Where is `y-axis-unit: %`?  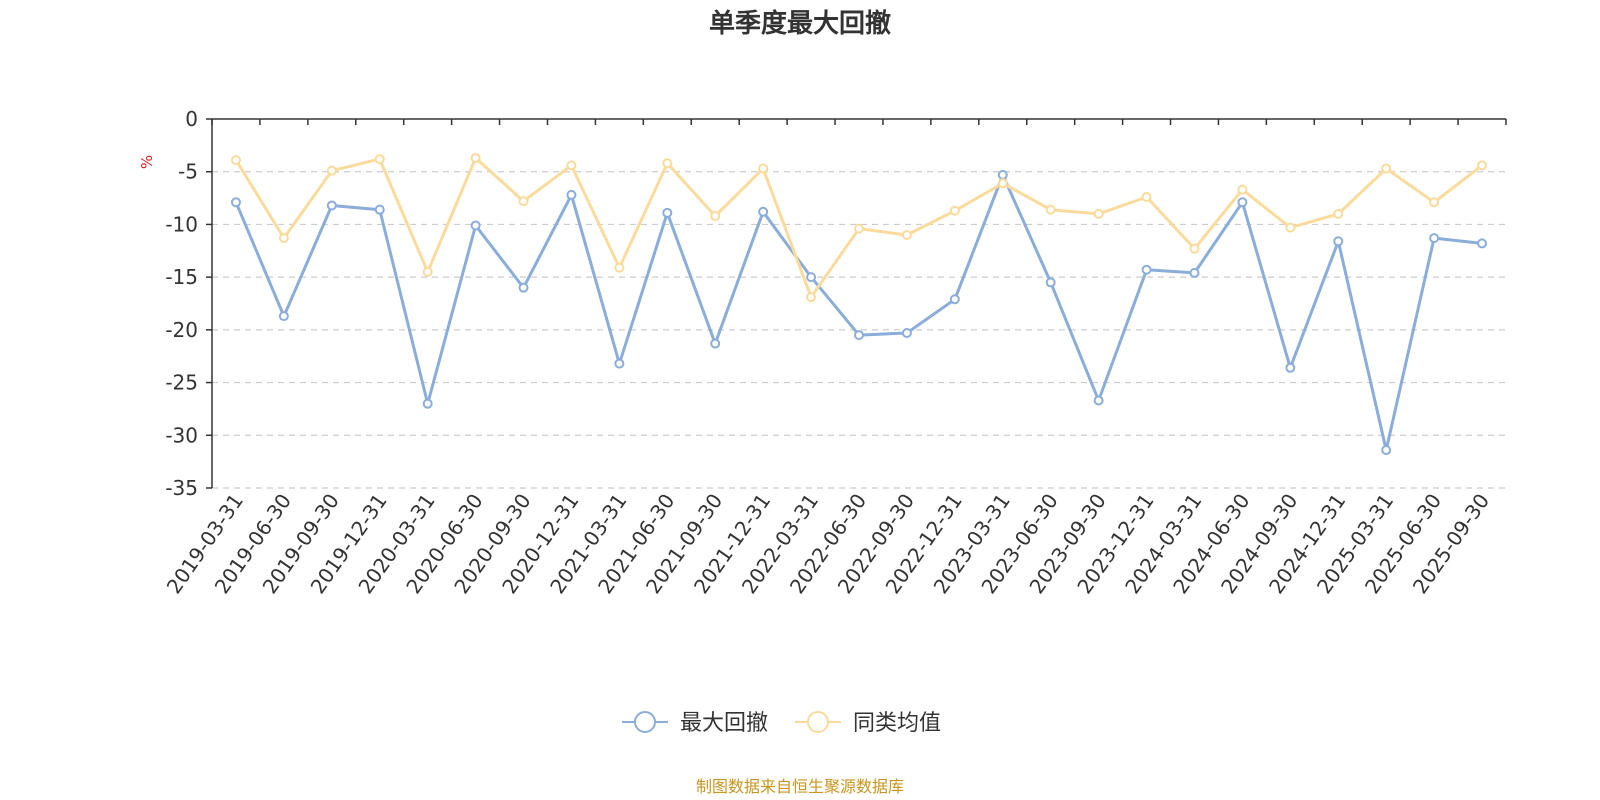
y-axis-unit: % is located at coordinates (147, 162).